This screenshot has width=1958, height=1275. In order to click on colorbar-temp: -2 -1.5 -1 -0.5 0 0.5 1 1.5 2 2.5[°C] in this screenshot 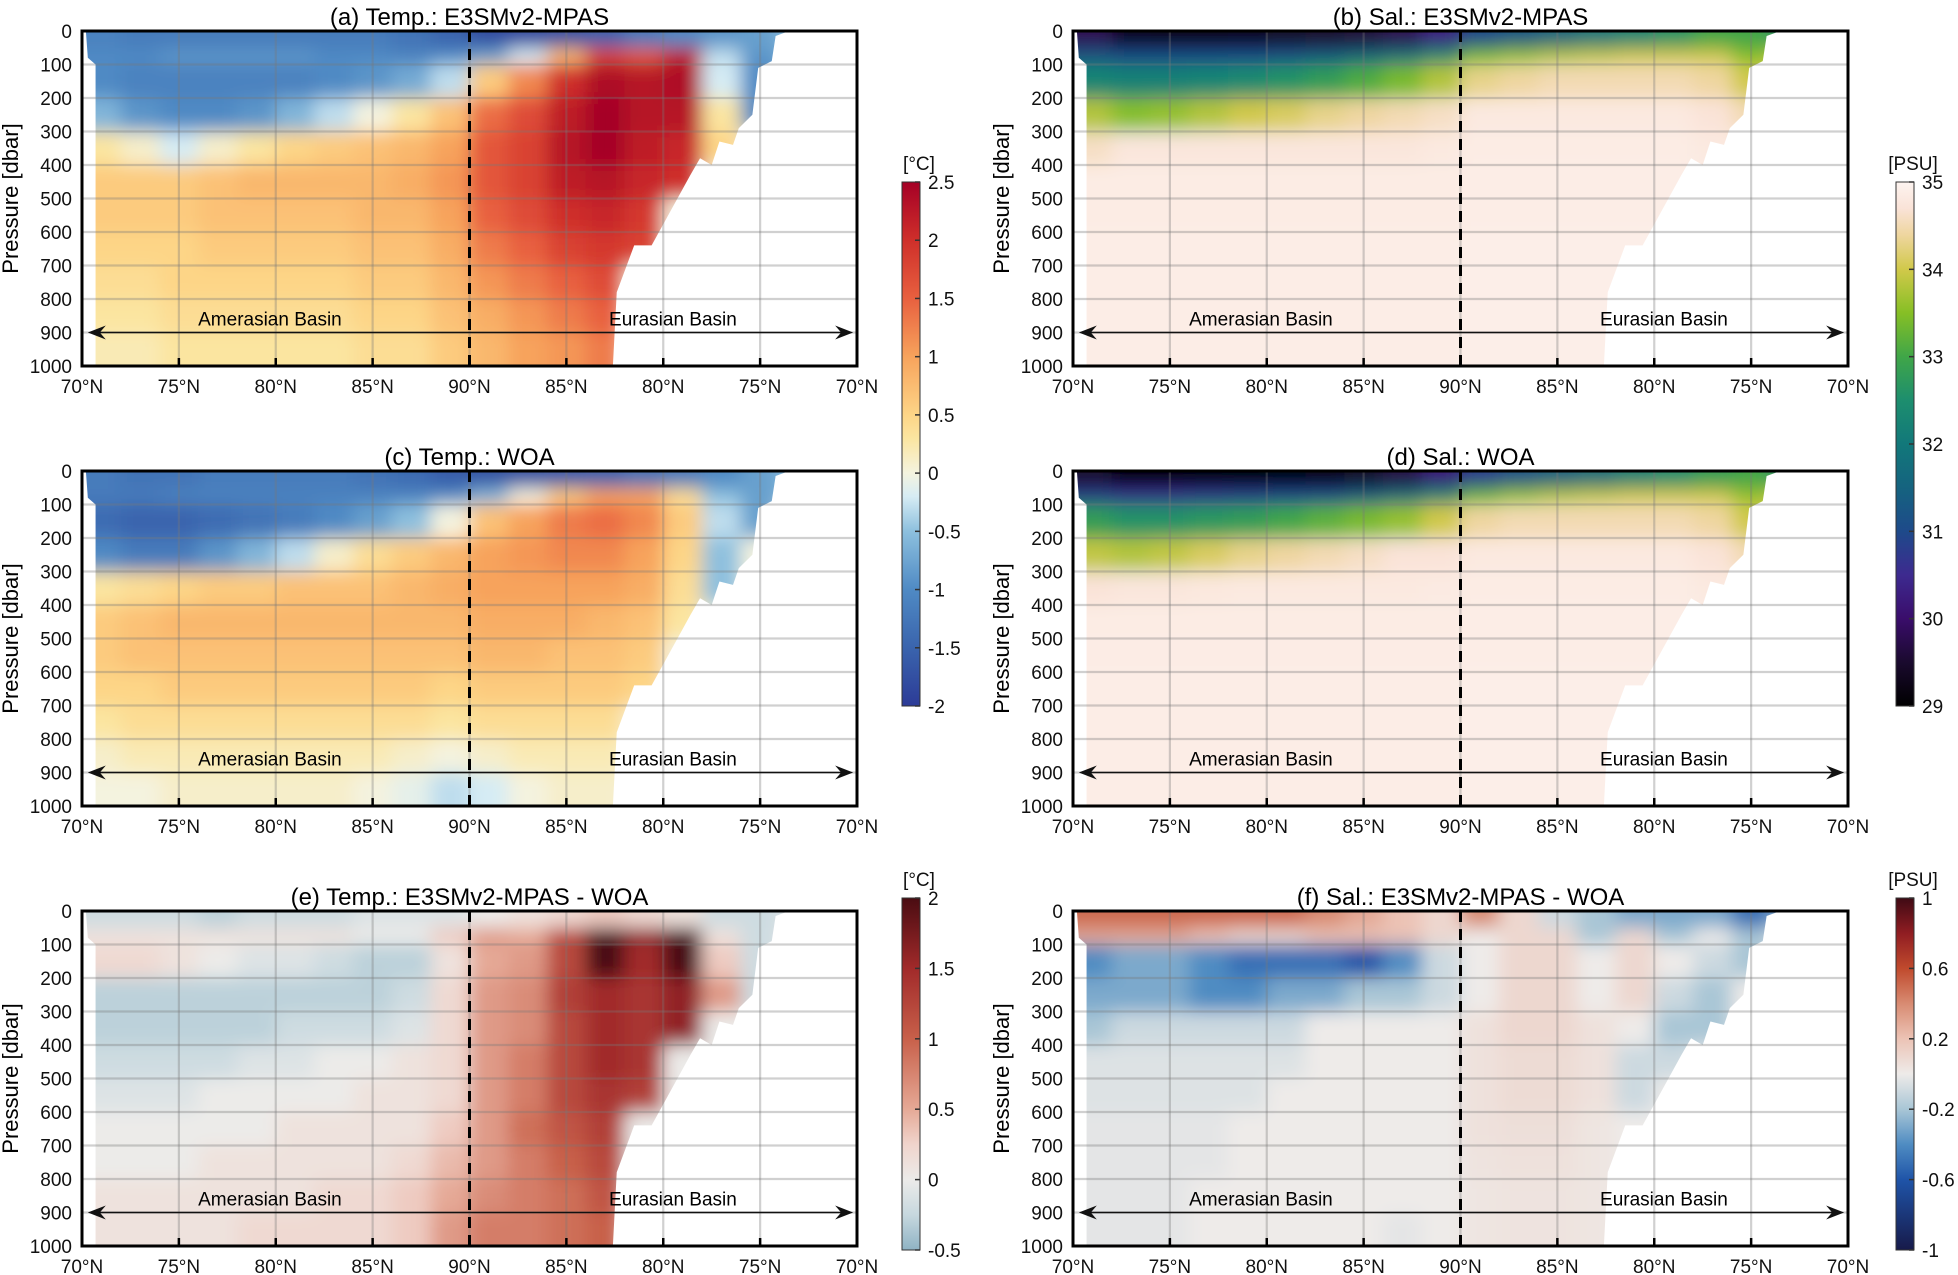, I will do `click(931, 436)`.